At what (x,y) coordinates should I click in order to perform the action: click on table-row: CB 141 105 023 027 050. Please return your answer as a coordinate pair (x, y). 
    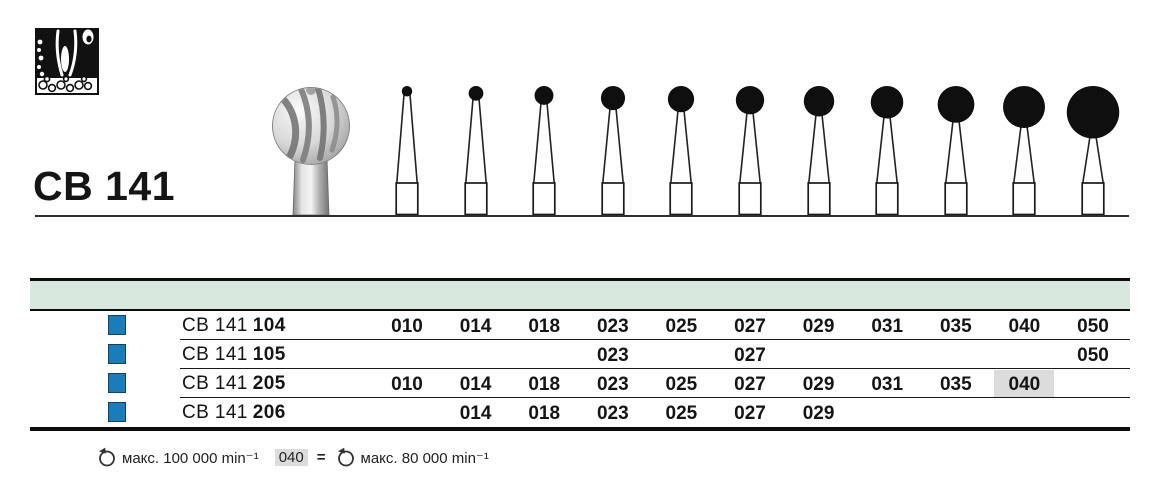
    Looking at the image, I should click on (580, 354).